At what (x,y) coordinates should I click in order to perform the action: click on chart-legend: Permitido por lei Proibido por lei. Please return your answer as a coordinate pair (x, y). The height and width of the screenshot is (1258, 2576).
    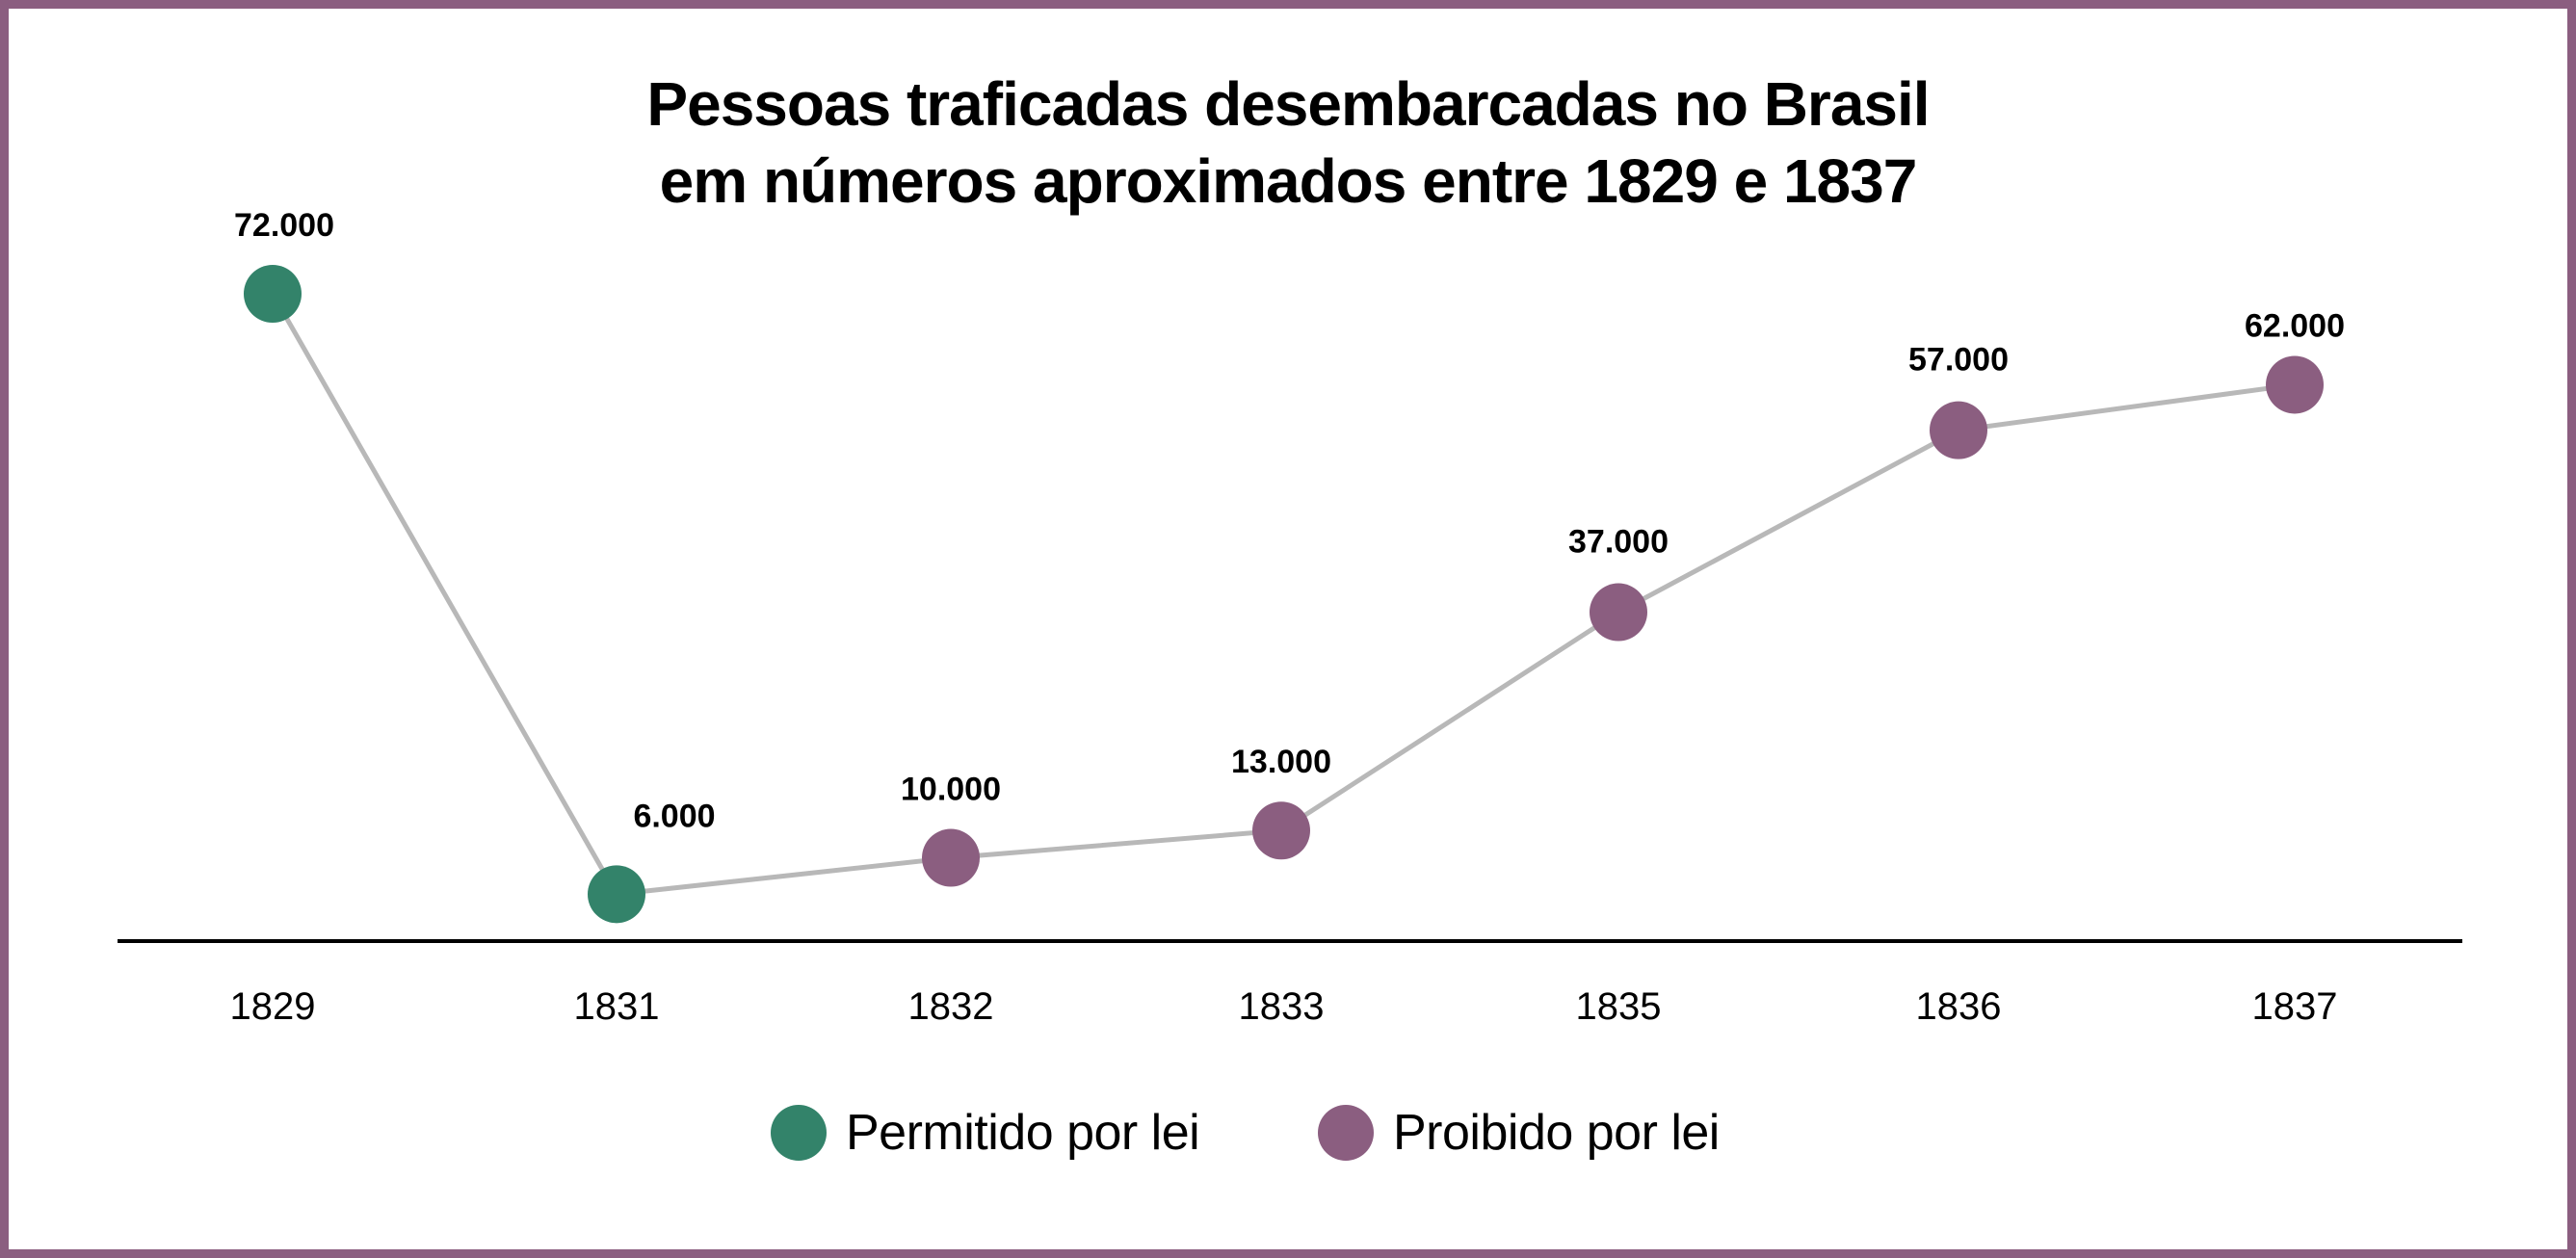
    Looking at the image, I should click on (1288, 1132).